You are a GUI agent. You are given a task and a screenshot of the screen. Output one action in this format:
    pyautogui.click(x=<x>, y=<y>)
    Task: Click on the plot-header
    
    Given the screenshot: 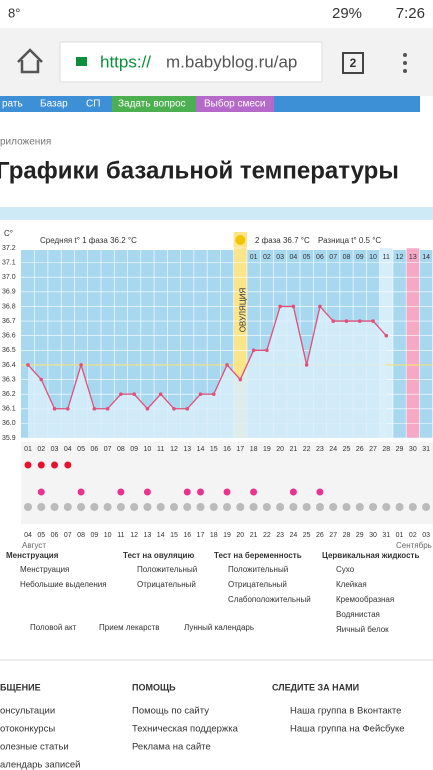 What is the action you would take?
    pyautogui.click(x=227, y=241)
    